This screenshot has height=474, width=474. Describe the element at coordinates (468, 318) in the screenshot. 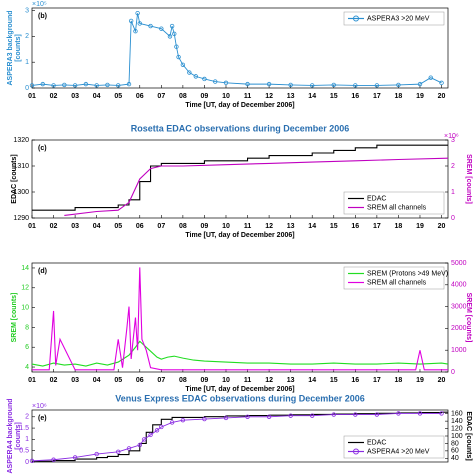

I see `y2-axis-label: SREM [counts]` at that location.